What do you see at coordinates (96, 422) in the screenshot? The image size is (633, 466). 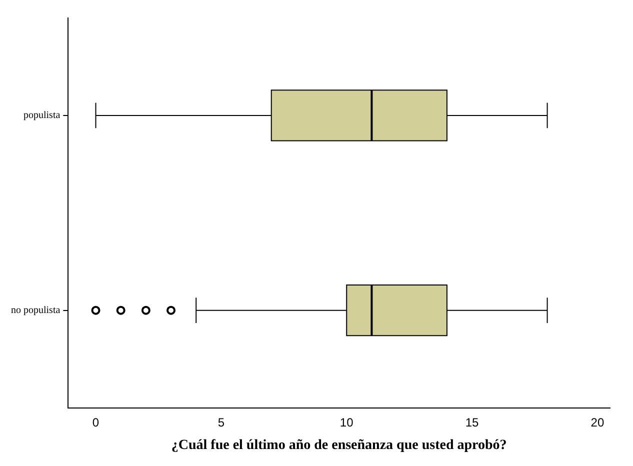 I see `x-tick-label: 0` at bounding box center [96, 422].